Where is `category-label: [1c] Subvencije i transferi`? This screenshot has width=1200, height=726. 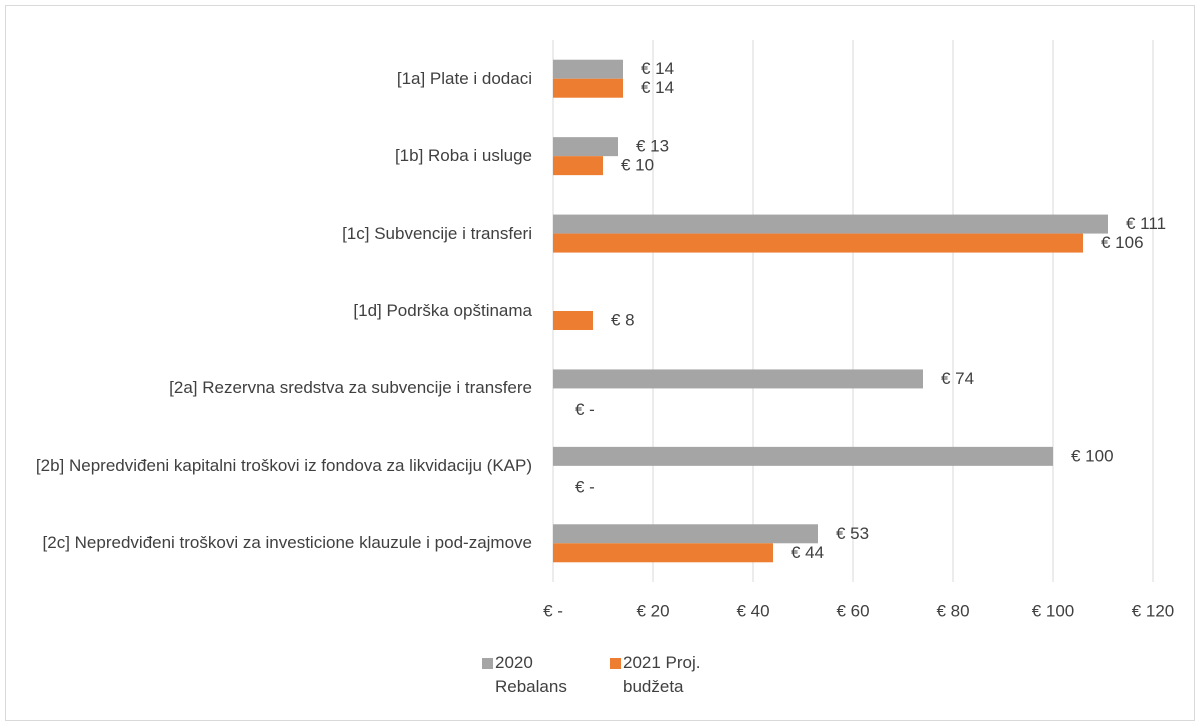 category-label: [1c] Subvencije i transferi is located at coordinates (437, 233).